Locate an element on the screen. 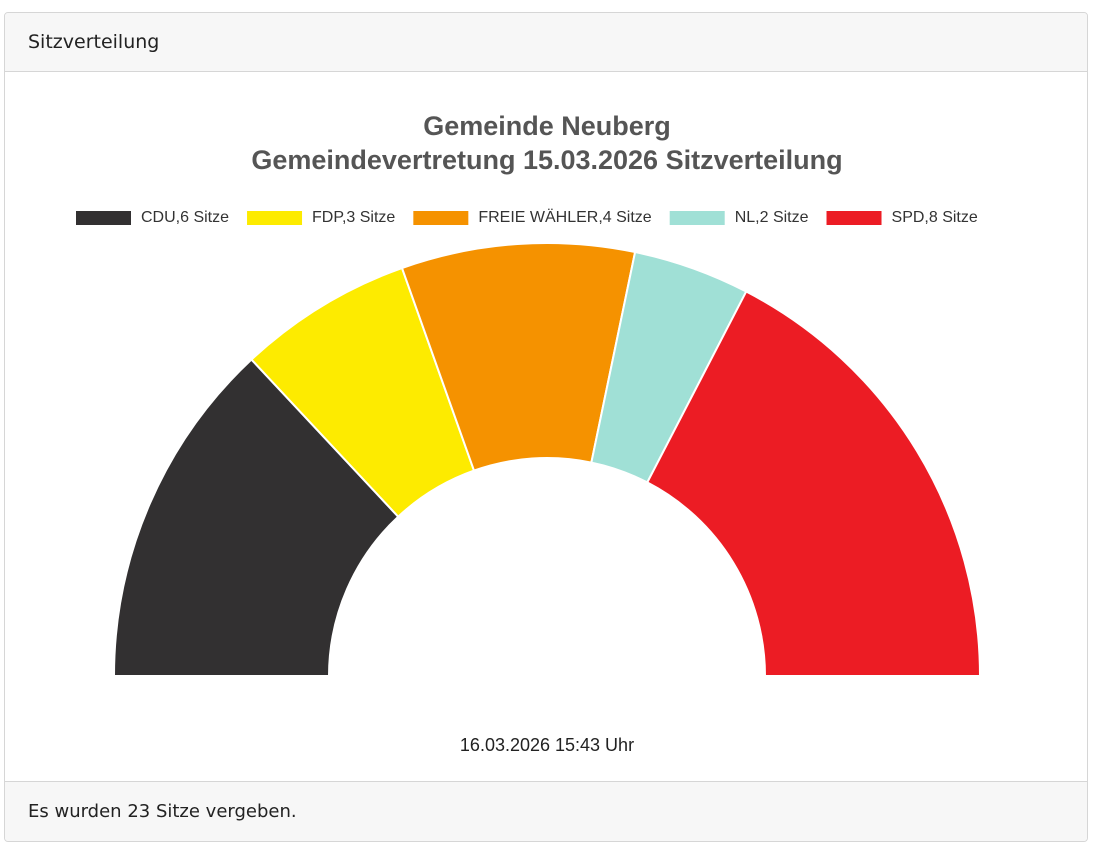 Image resolution: width=1100 pixels, height=849 pixels. chart-title: Gemeinde Neuberg is located at coordinates (547, 126).